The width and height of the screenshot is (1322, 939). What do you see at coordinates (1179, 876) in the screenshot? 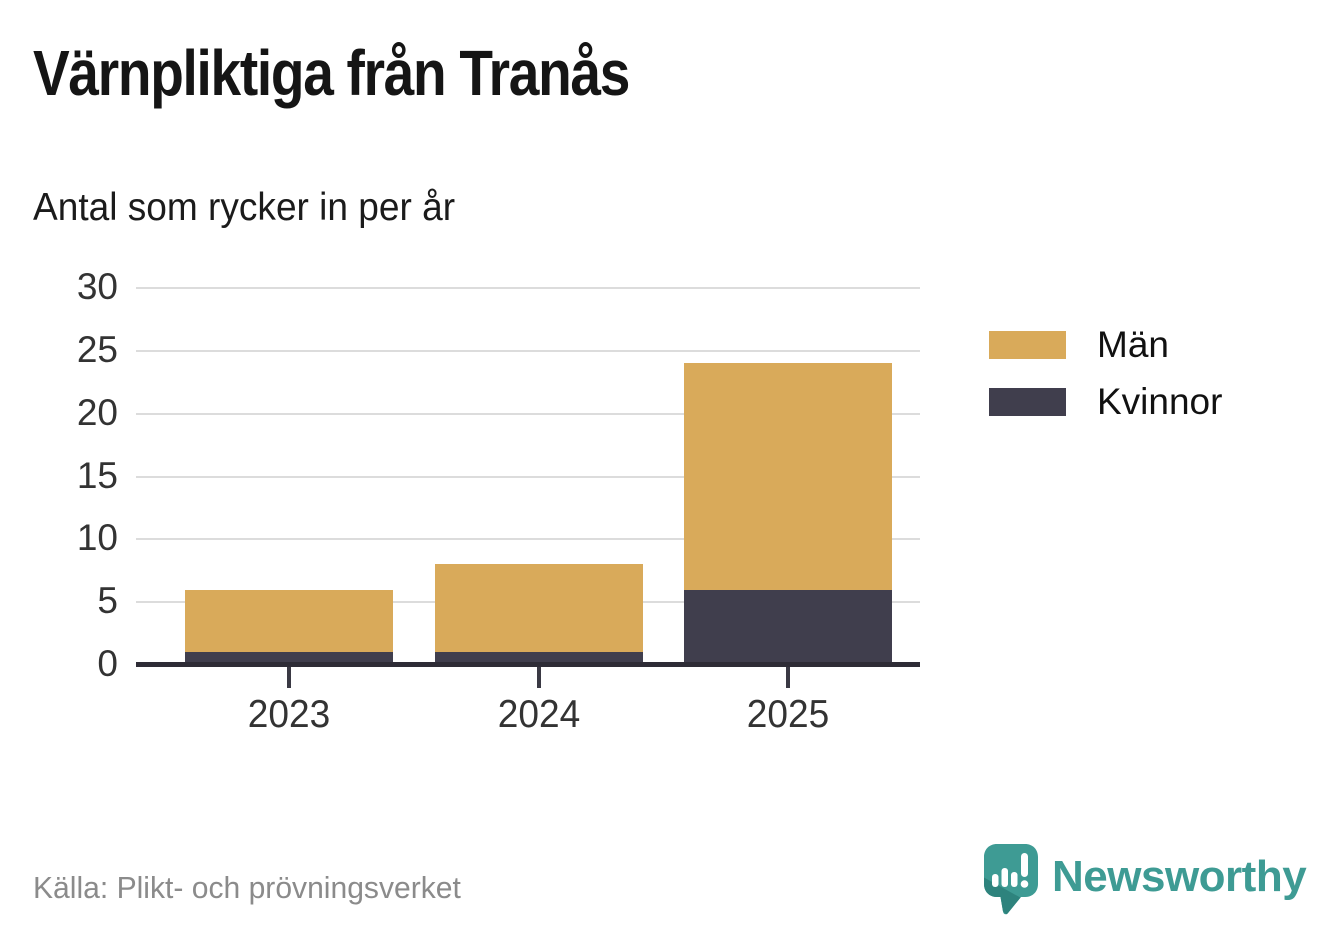
I see `brand-name: Newsworthy` at bounding box center [1179, 876].